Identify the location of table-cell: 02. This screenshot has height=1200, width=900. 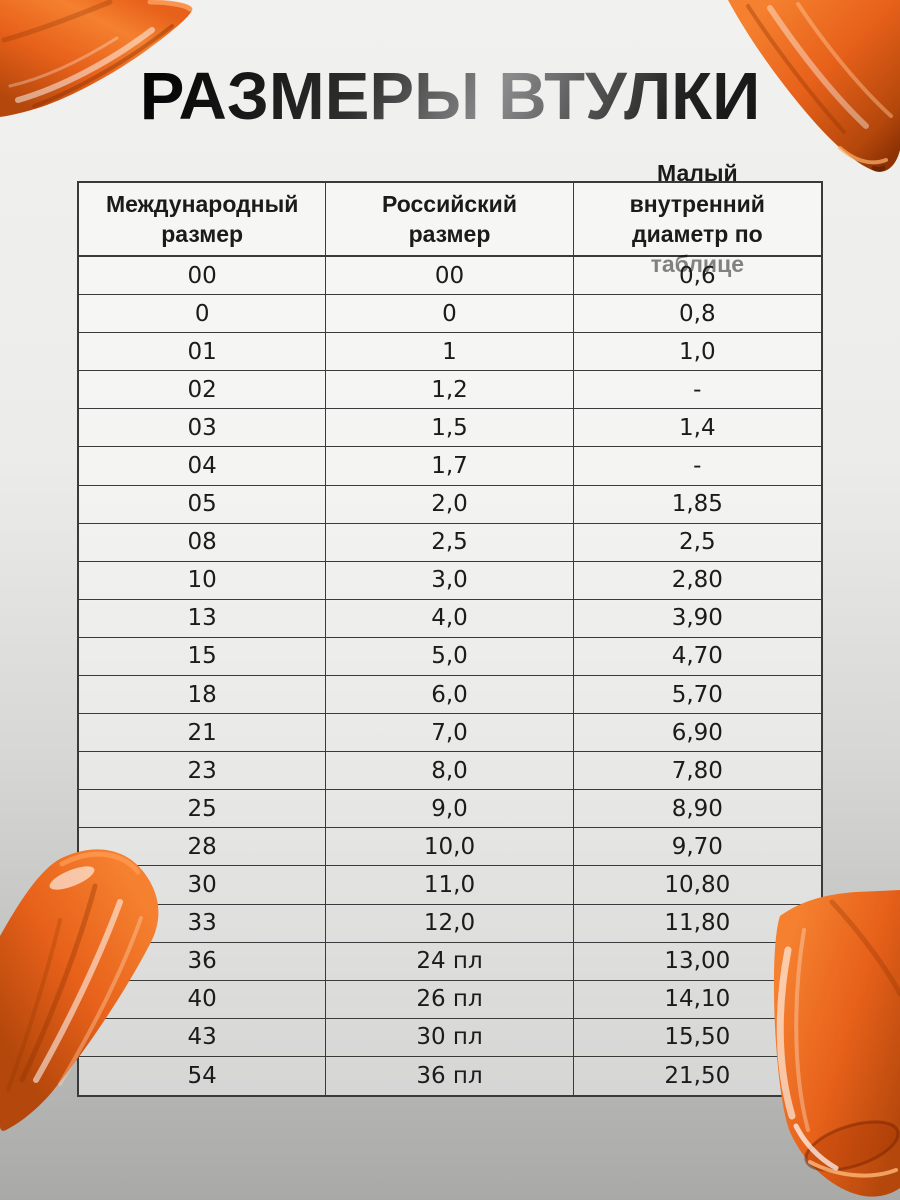
(203, 390).